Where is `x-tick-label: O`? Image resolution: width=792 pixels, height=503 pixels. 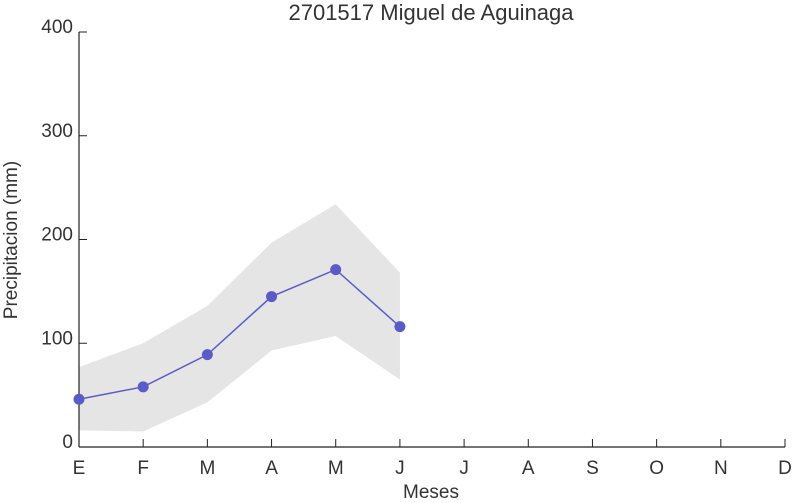 x-tick-label: O is located at coordinates (656, 468).